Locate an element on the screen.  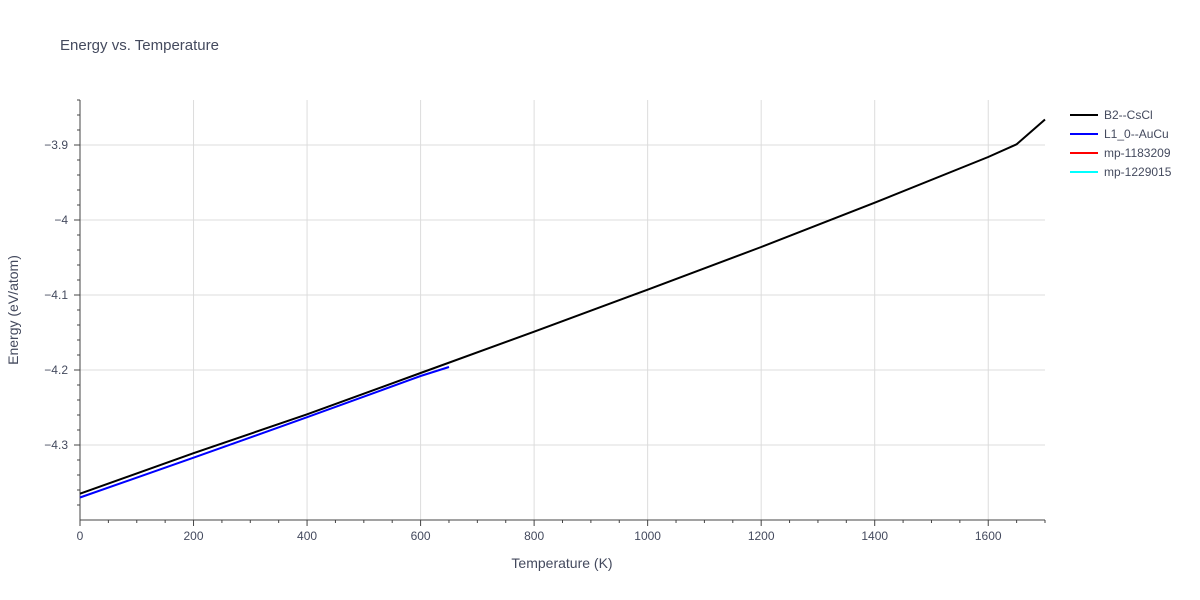
chart-title: Energy vs. Temperature is located at coordinates (139, 45).